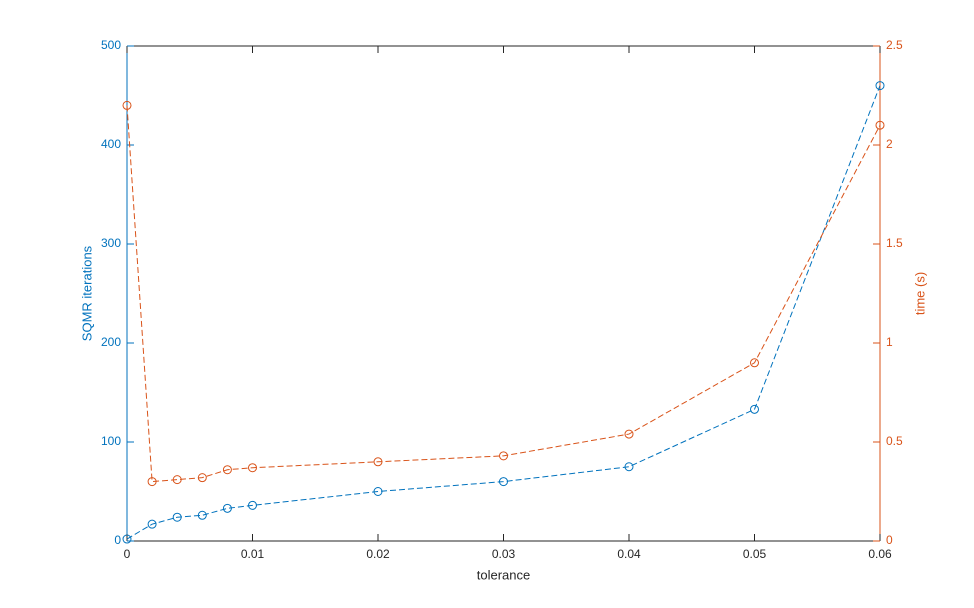 The height and width of the screenshot is (608, 974). I want to click on y-tick-label: 0, so click(117, 540).